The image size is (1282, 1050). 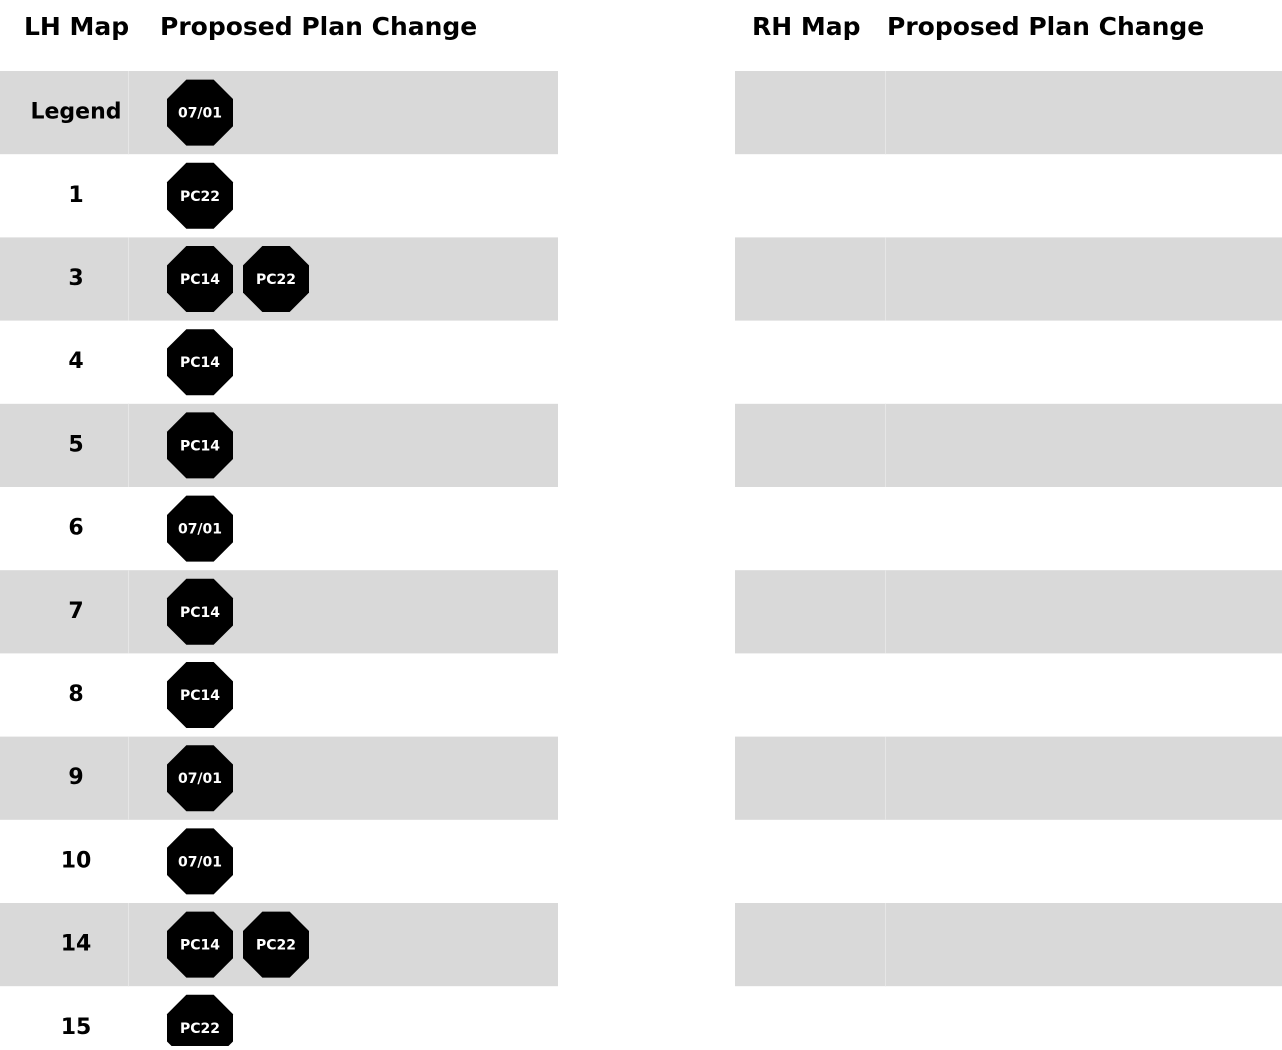 I want to click on map-label: 5, so click(x=75, y=444).